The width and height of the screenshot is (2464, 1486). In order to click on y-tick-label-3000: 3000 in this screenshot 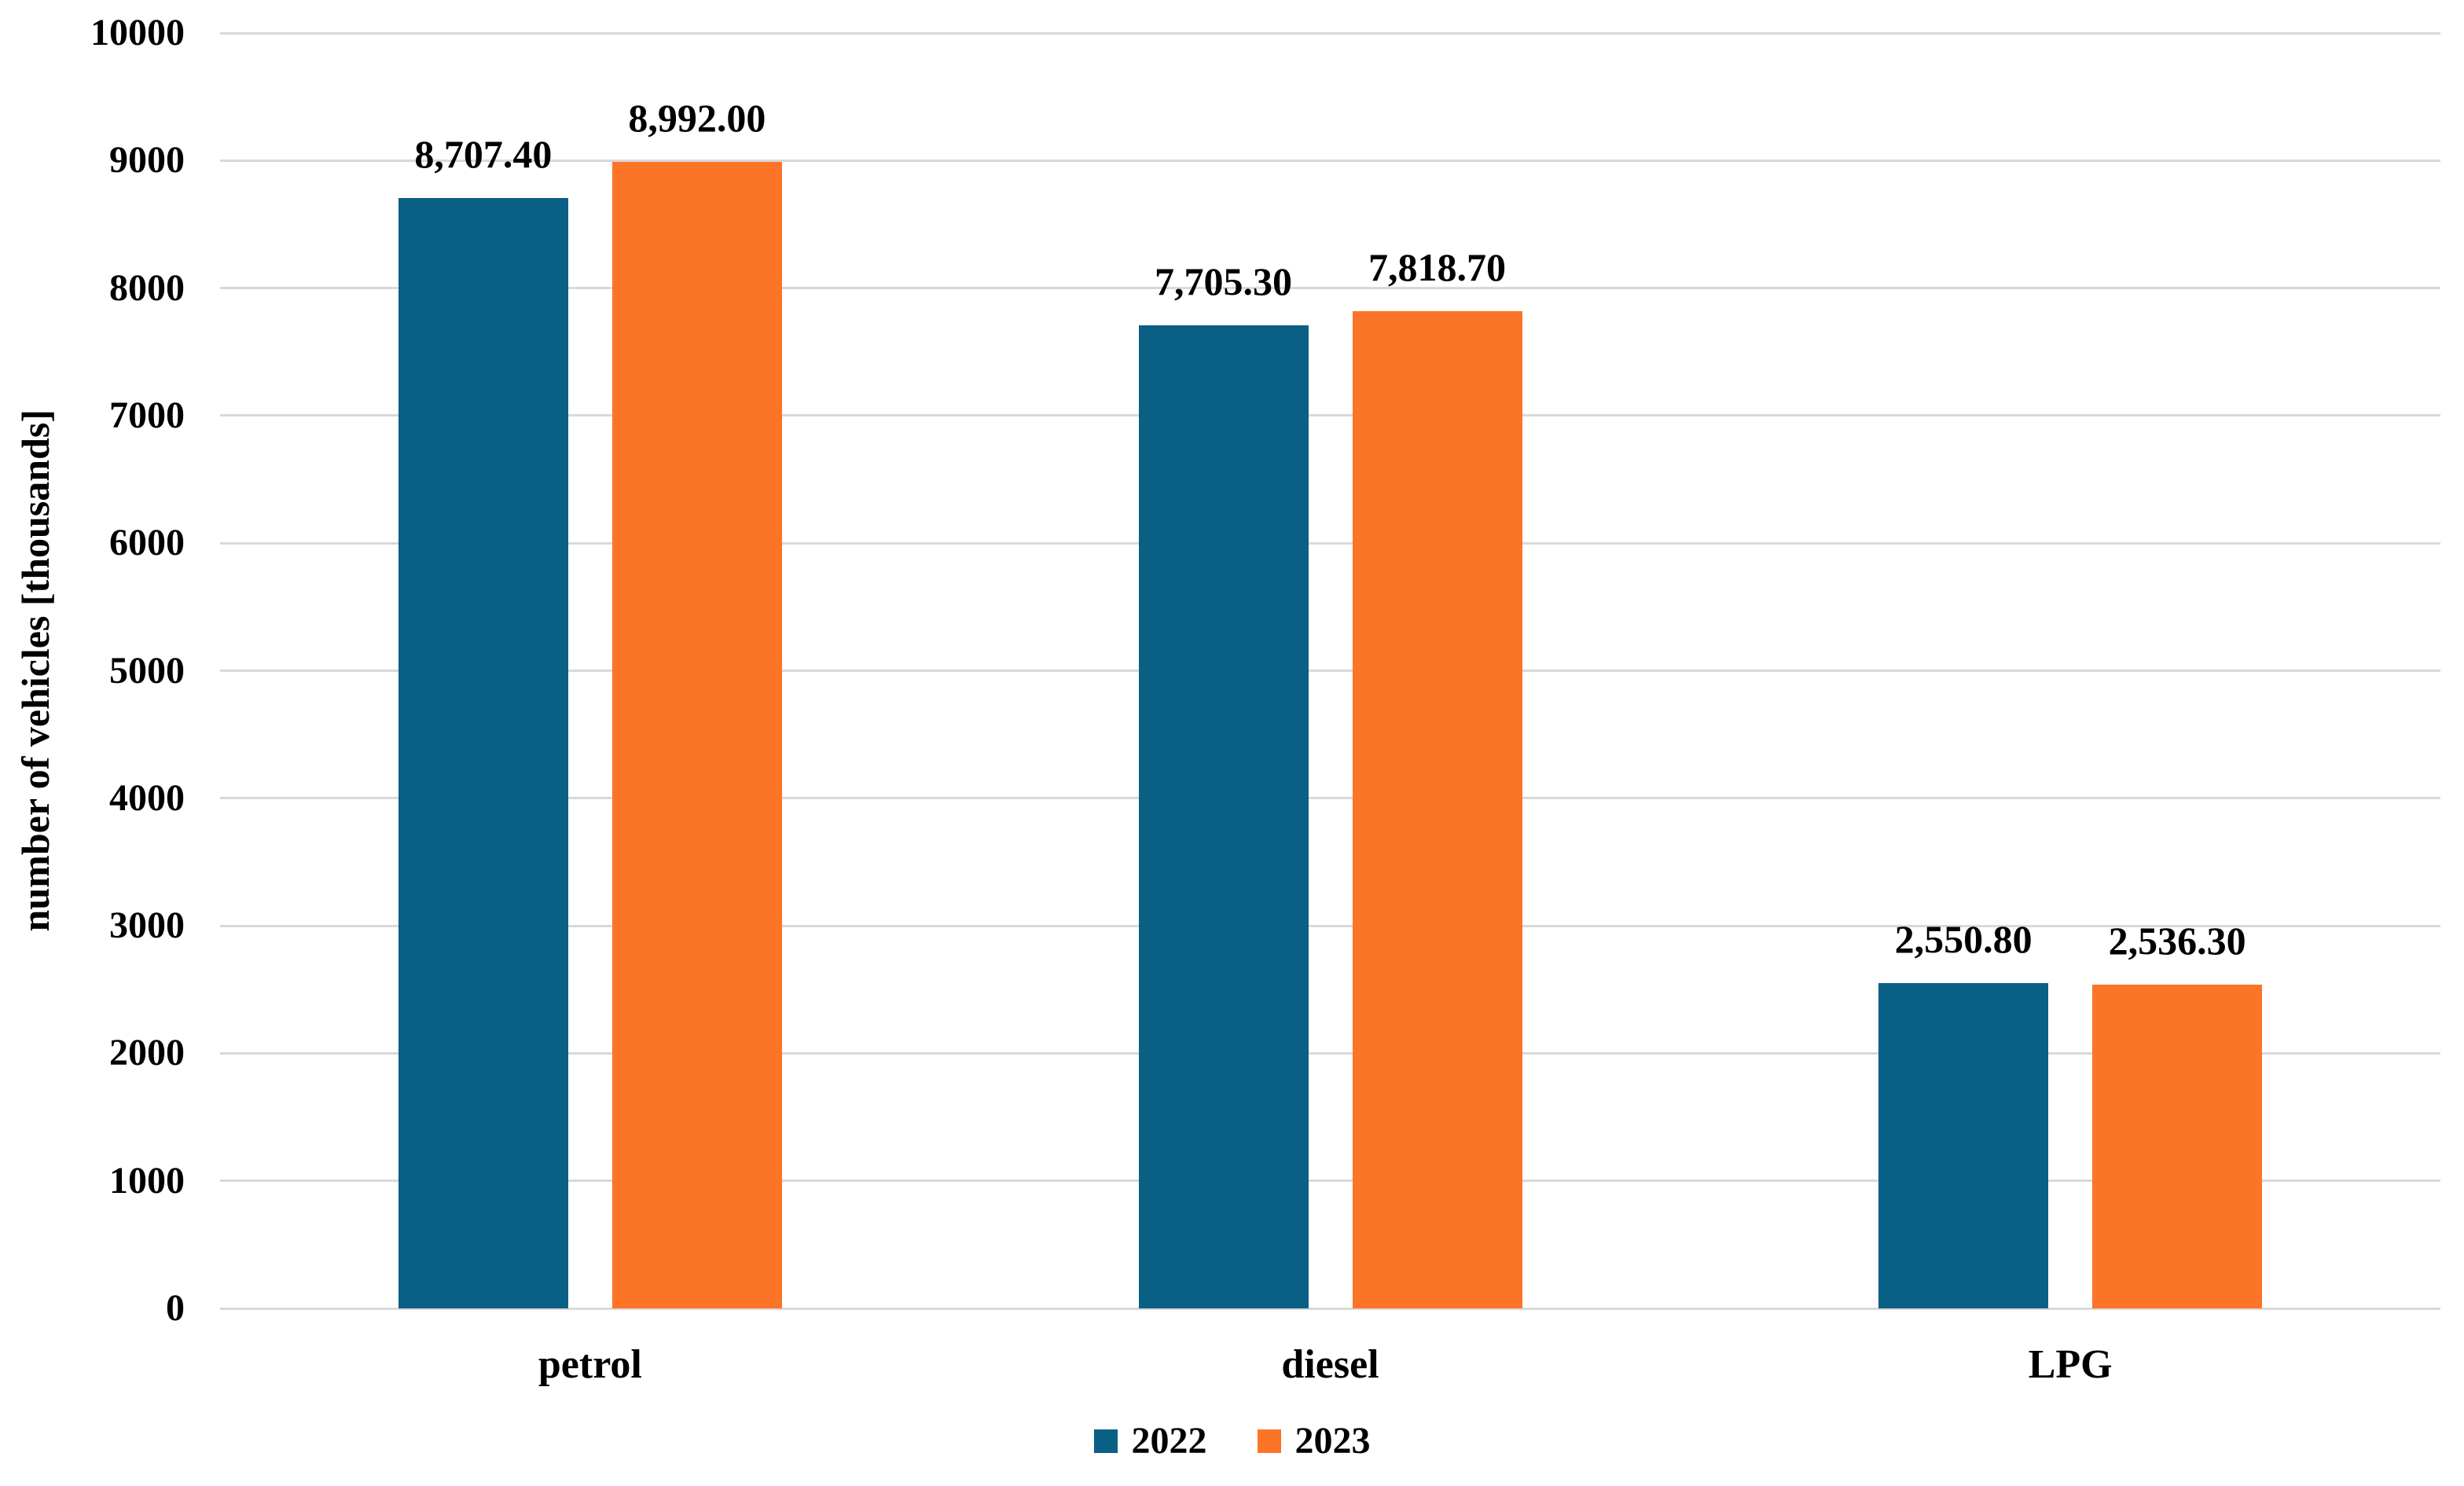, I will do `click(147, 925)`.